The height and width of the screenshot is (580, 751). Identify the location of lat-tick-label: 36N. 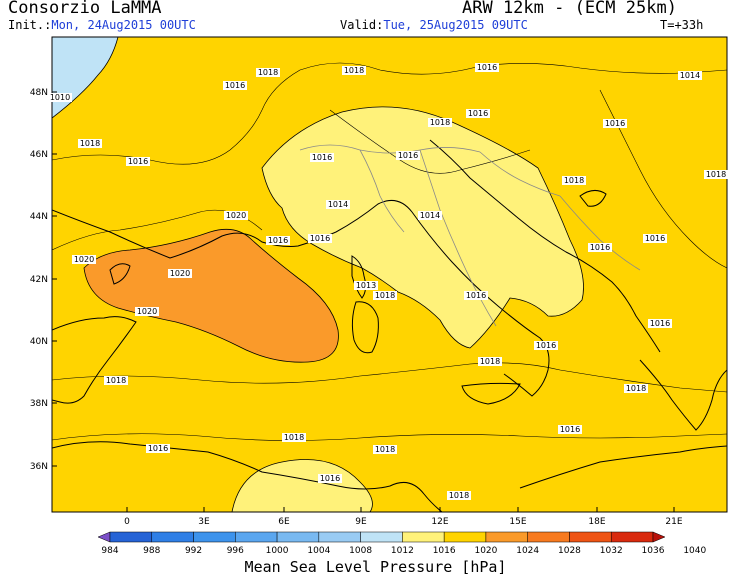
(39, 467).